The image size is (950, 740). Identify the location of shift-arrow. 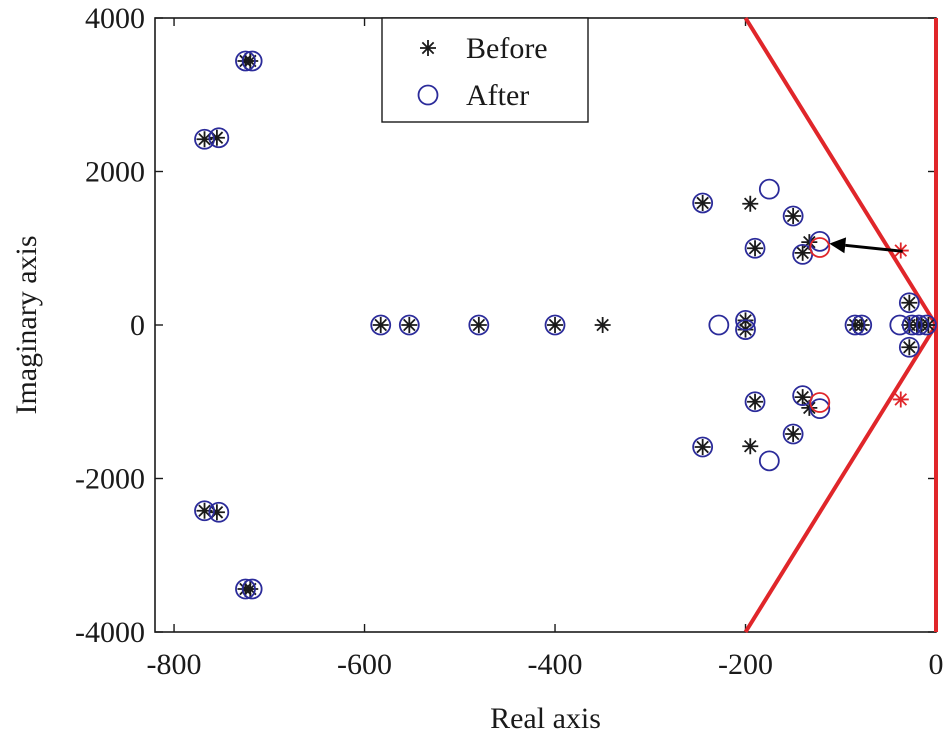
(866, 245).